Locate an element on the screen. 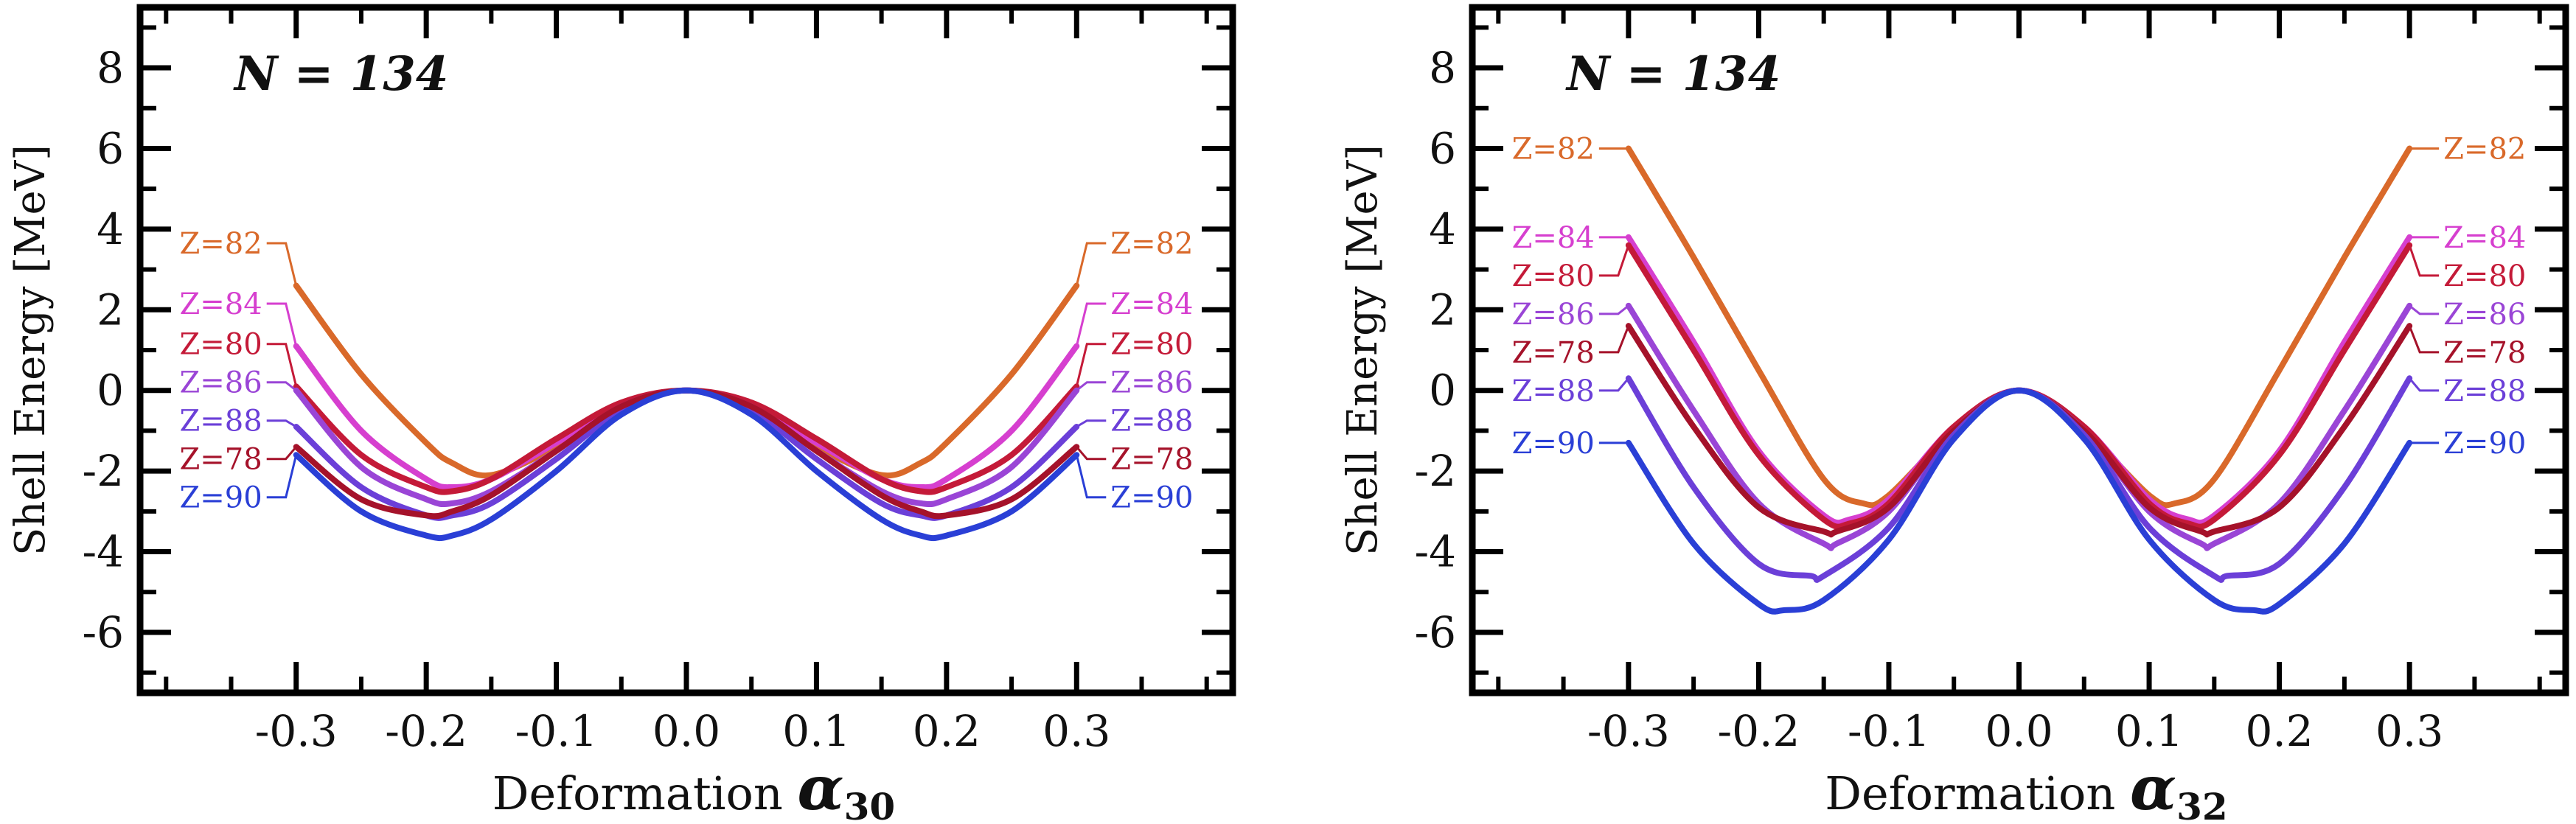  series-label-left: Z=78 is located at coordinates (1554, 353).